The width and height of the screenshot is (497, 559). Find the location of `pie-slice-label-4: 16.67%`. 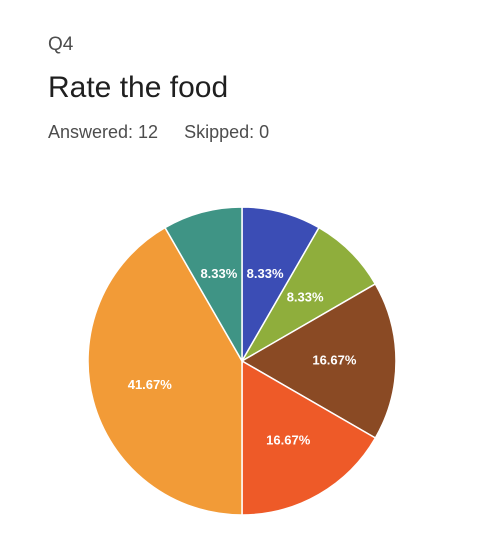

pie-slice-label-4: 16.67% is located at coordinates (288, 439).